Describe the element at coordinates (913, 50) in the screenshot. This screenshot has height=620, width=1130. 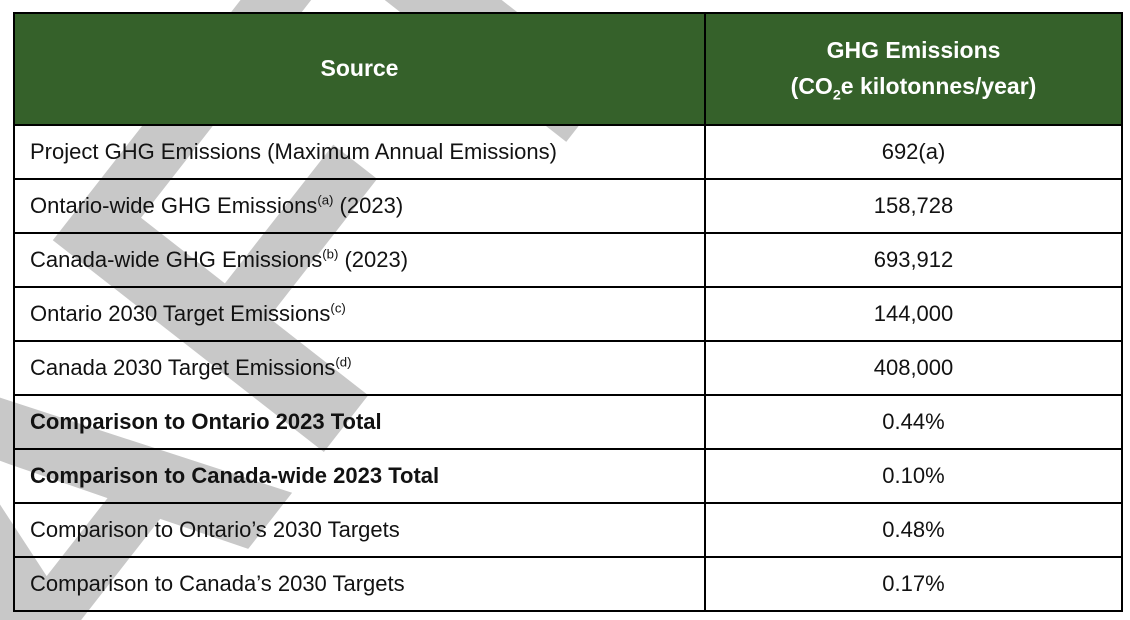
I see `value-header-line1: GHG Emissions` at that location.